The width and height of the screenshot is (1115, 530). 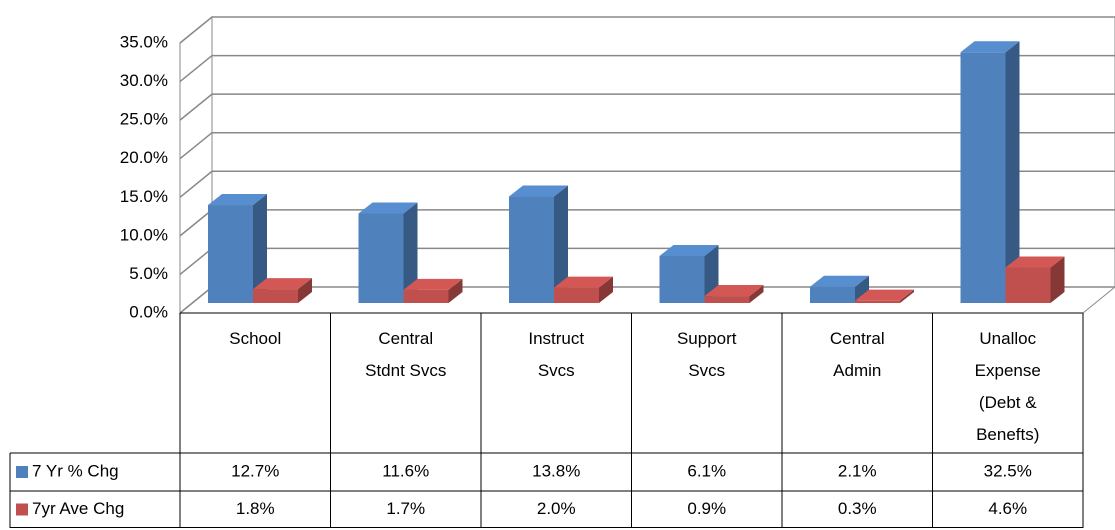 What do you see at coordinates (1007, 508) in the screenshot?
I see `table-value: 4.6%` at bounding box center [1007, 508].